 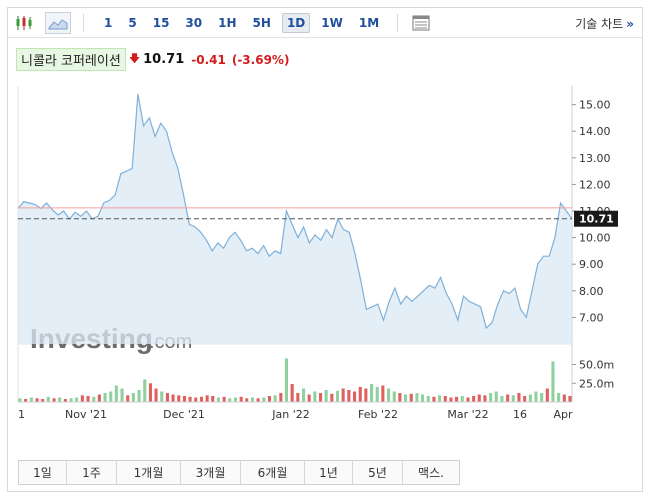 What do you see at coordinates (596, 219) in the screenshot?
I see `last-price-tag-label: 10.71` at bounding box center [596, 219].